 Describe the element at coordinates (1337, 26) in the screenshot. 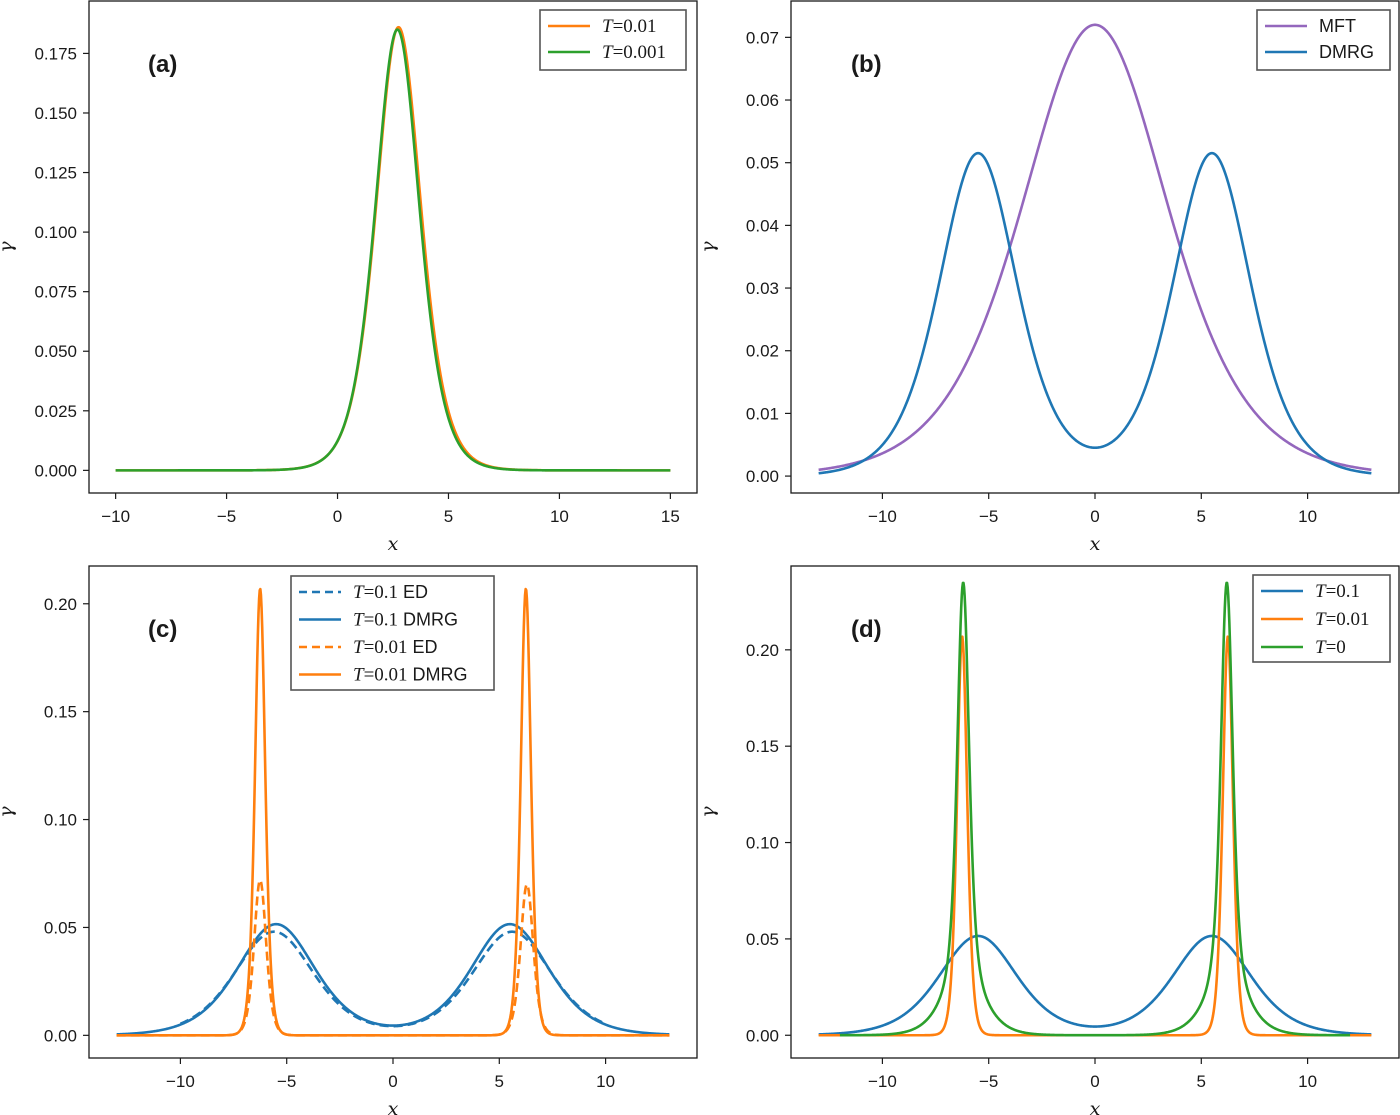

I see `legend-label: MFT` at that location.